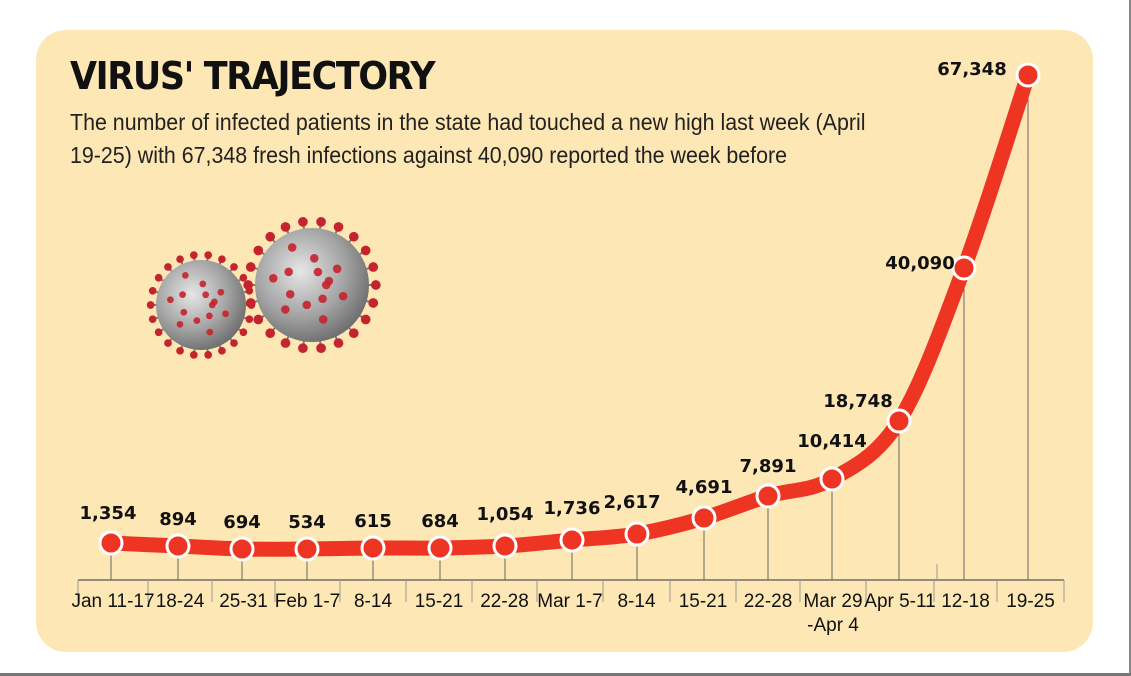  Describe the element at coordinates (505, 514) in the screenshot. I see `data-label: 1,054` at that location.